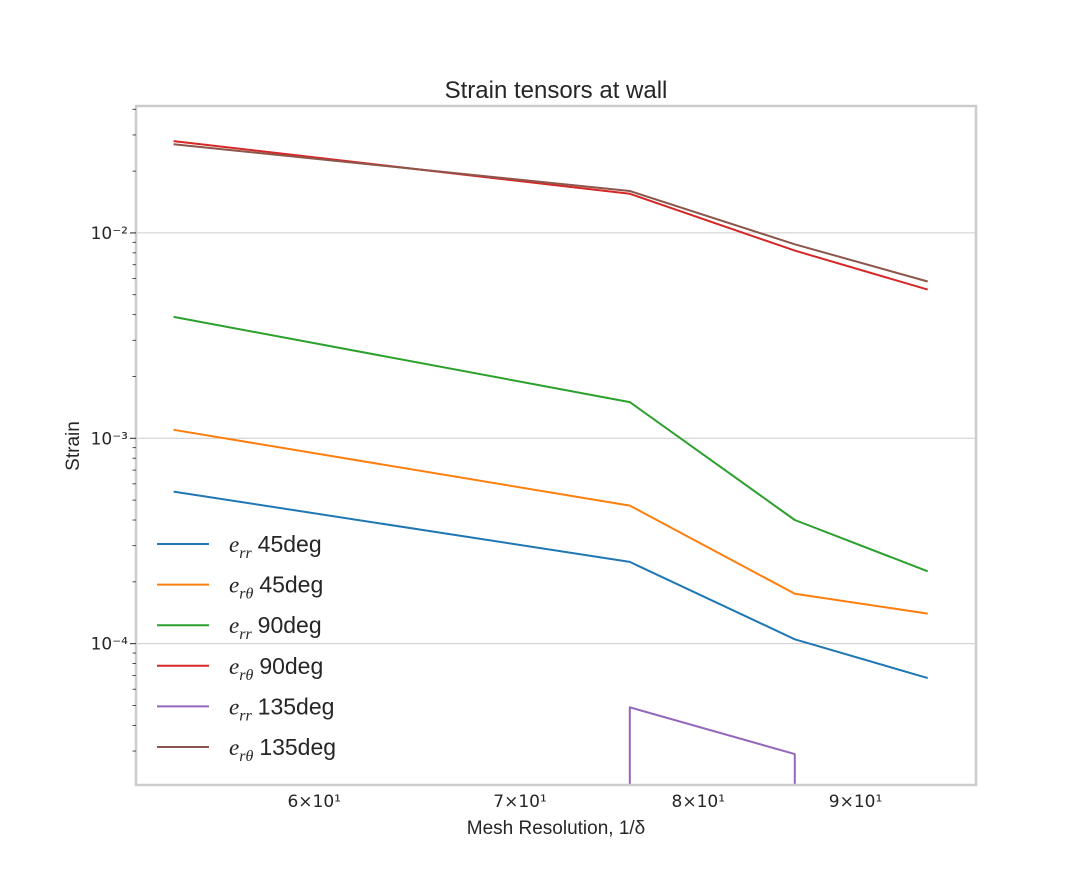 Image resolution: width=1084 pixels, height=882 pixels. I want to click on x-axis-label: Mesh Resolution, 1/δ, so click(556, 828).